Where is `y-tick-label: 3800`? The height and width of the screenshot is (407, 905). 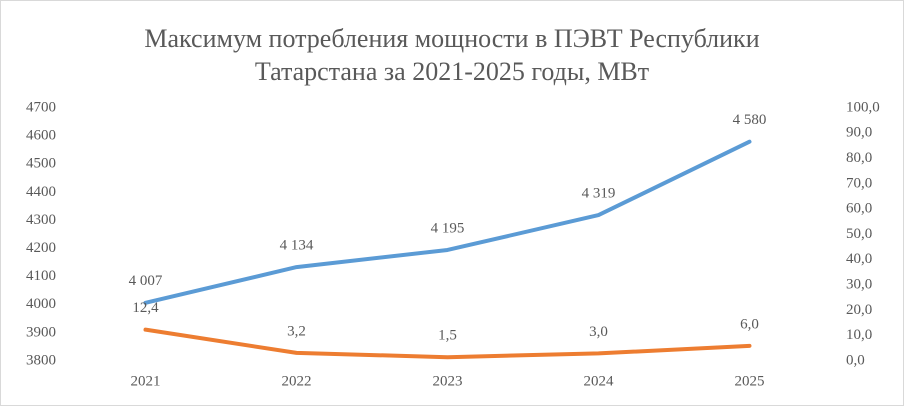 y-tick-label: 3800 is located at coordinates (41, 360).